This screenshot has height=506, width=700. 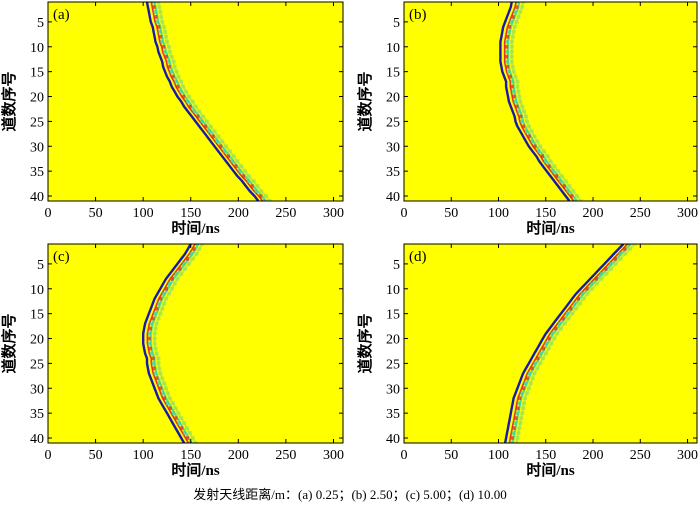 What do you see at coordinates (451, 455) in the screenshot?
I see `x-tick-label: 50` at bounding box center [451, 455].